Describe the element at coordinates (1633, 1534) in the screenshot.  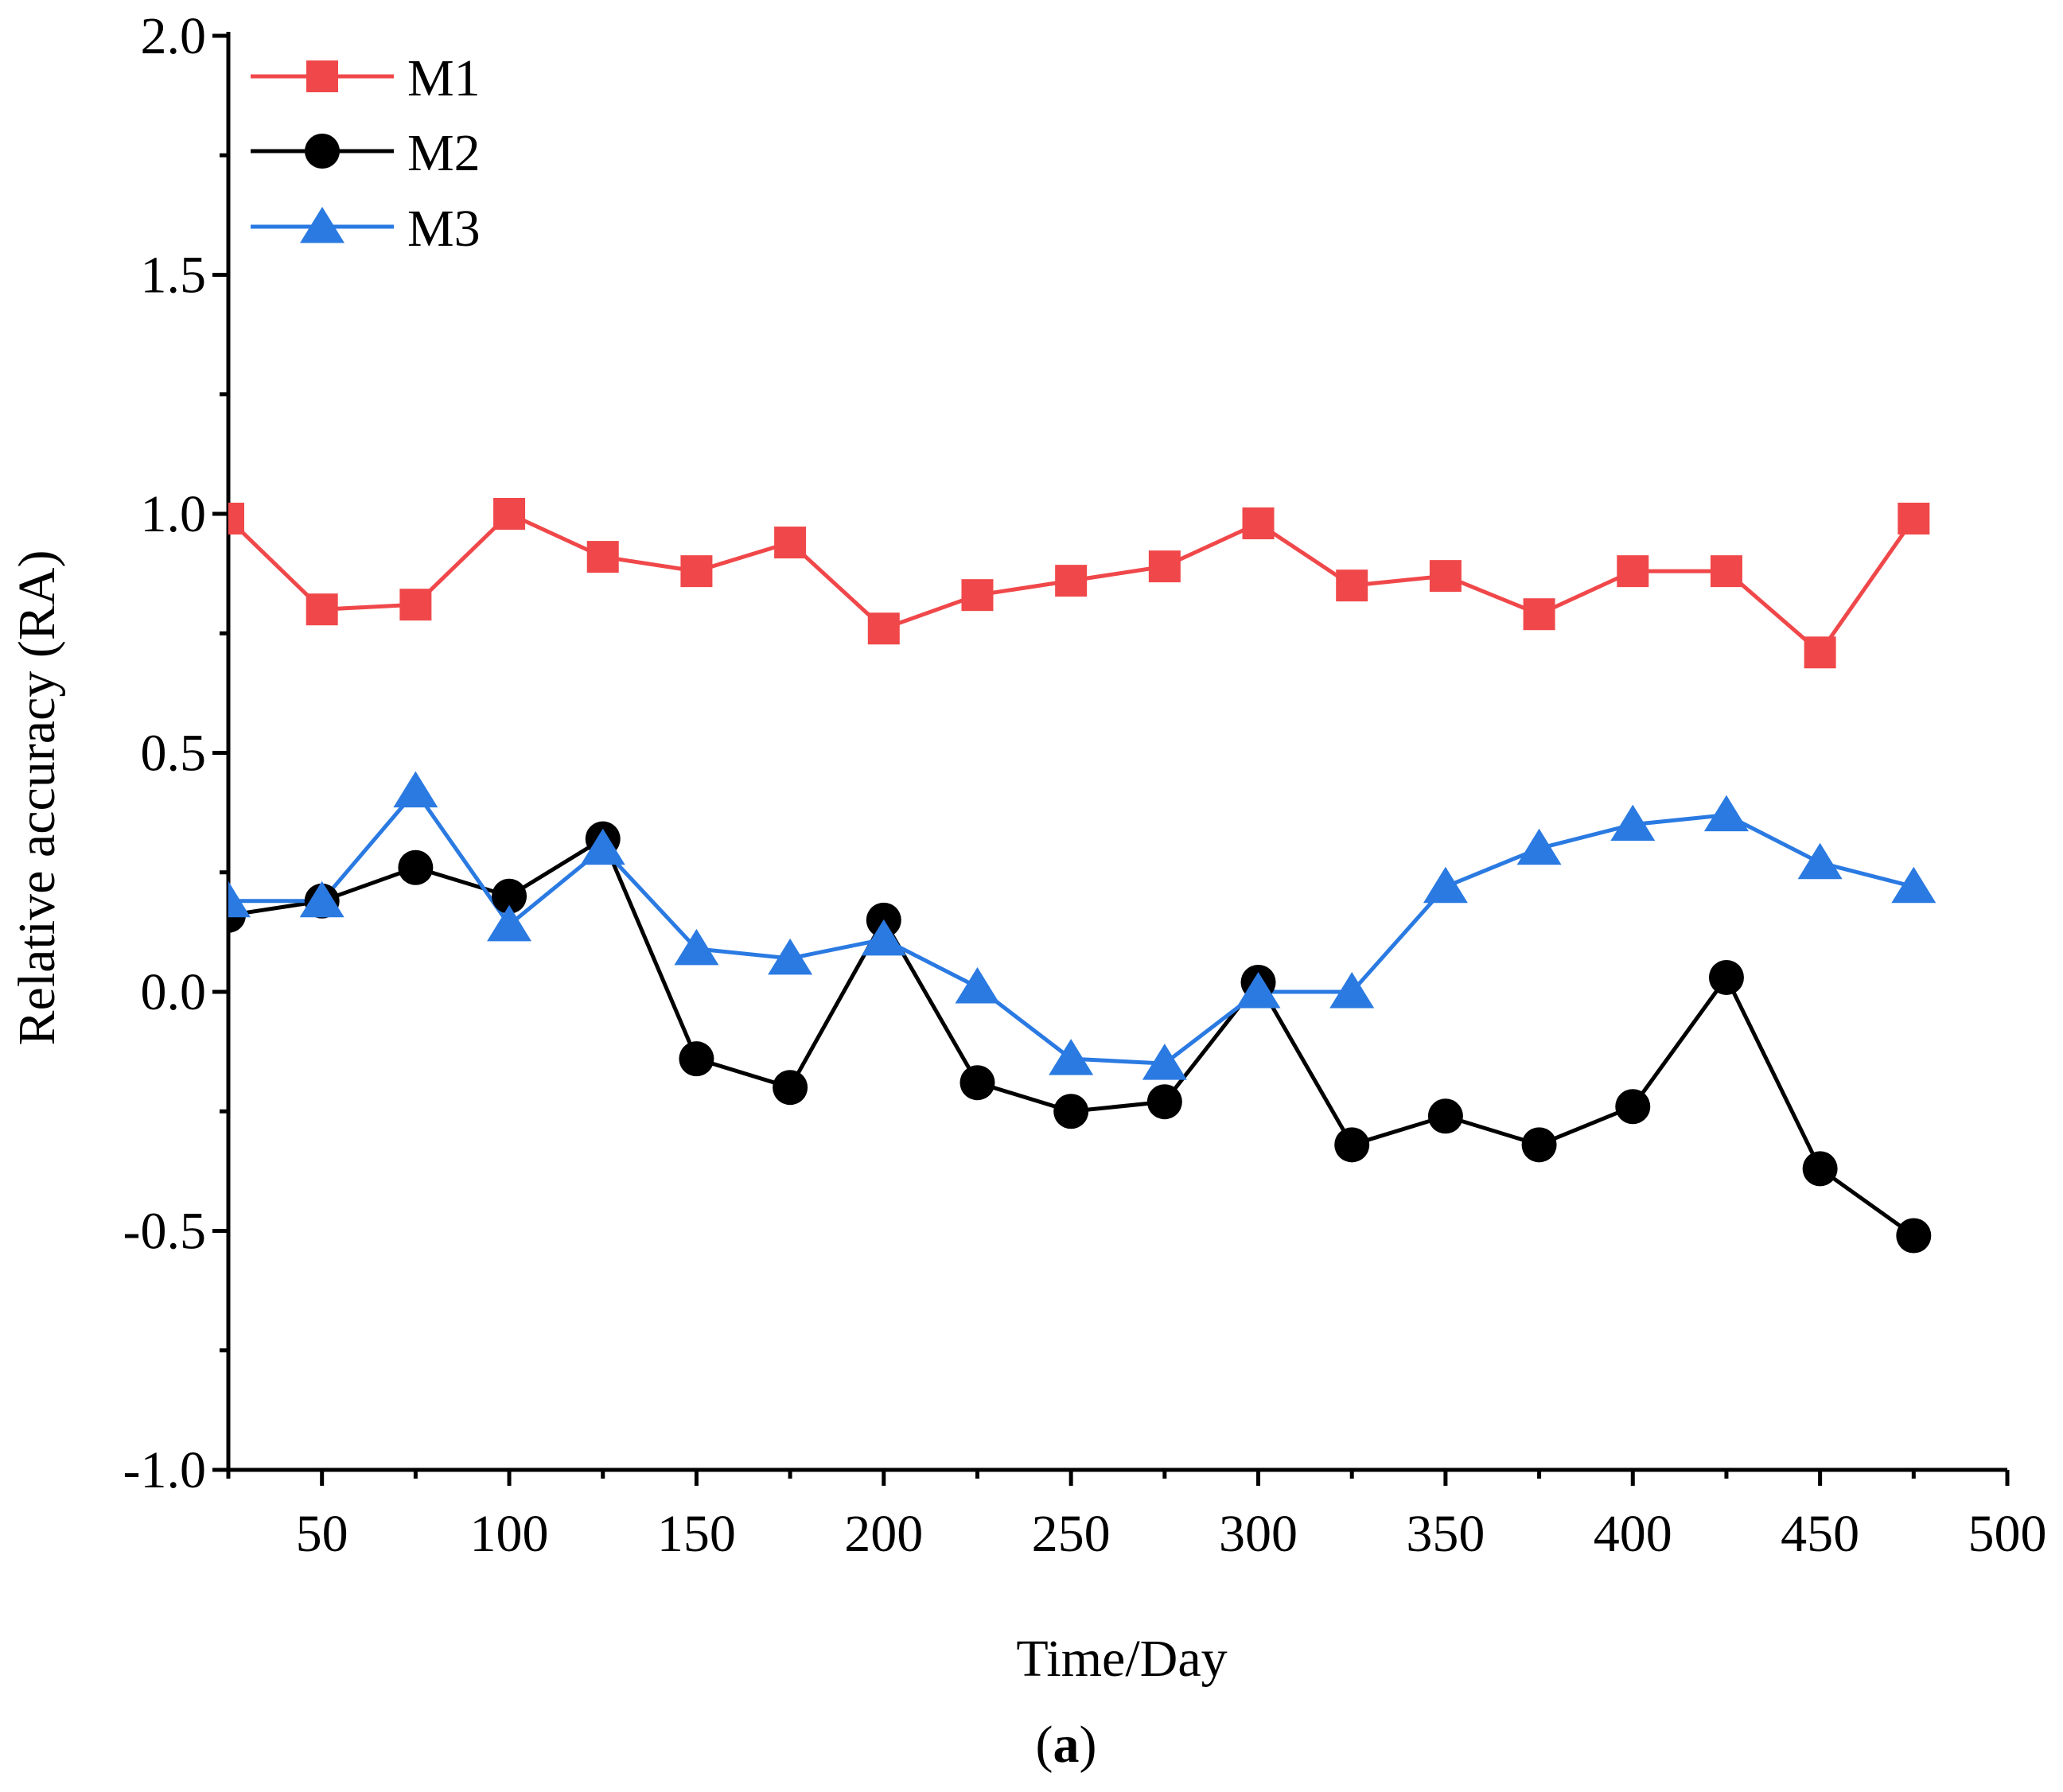
I see `x-tick-label: 400` at that location.